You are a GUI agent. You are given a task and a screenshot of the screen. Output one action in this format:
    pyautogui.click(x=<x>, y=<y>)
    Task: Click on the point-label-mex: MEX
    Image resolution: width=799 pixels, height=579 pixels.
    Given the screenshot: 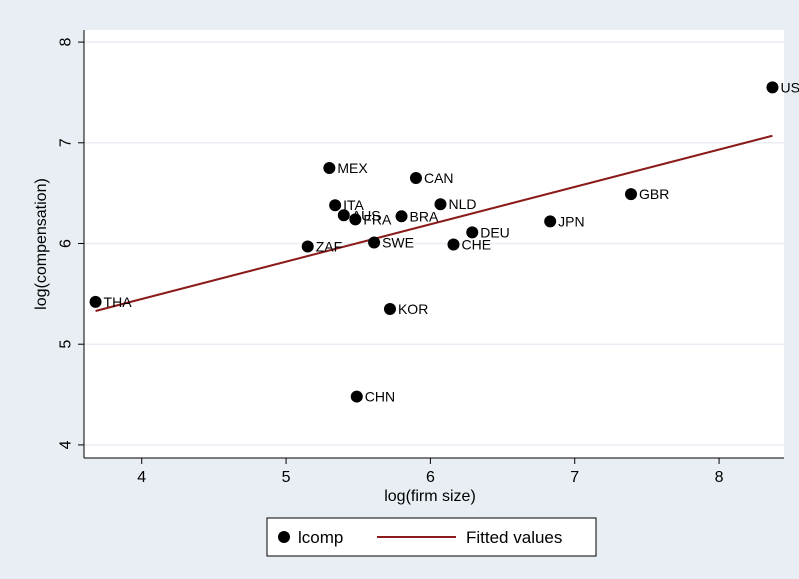 What is the action you would take?
    pyautogui.click(x=352, y=168)
    